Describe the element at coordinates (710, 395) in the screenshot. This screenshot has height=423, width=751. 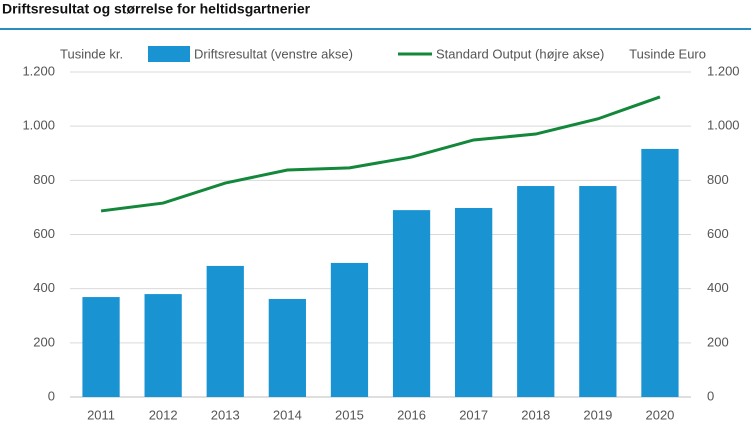
I see `y2-tick-label: 0` at that location.